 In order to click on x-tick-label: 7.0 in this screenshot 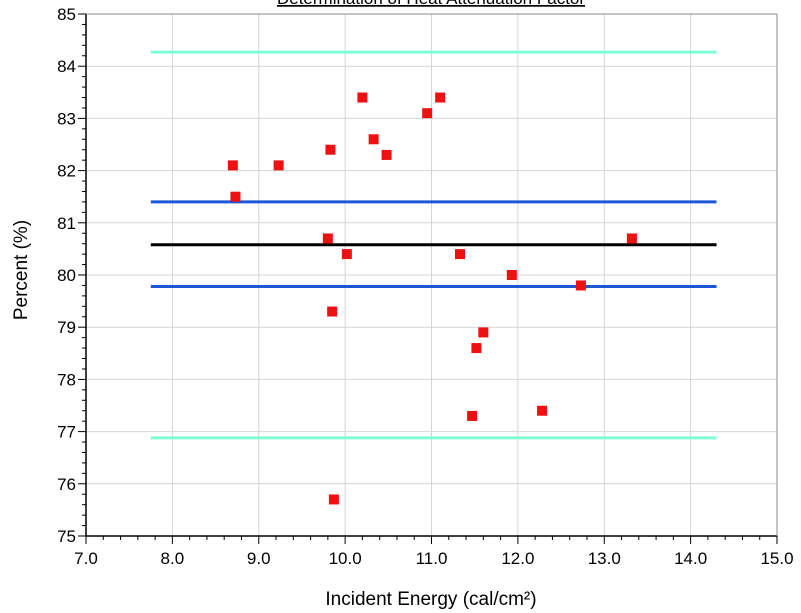, I will do `click(86, 558)`.